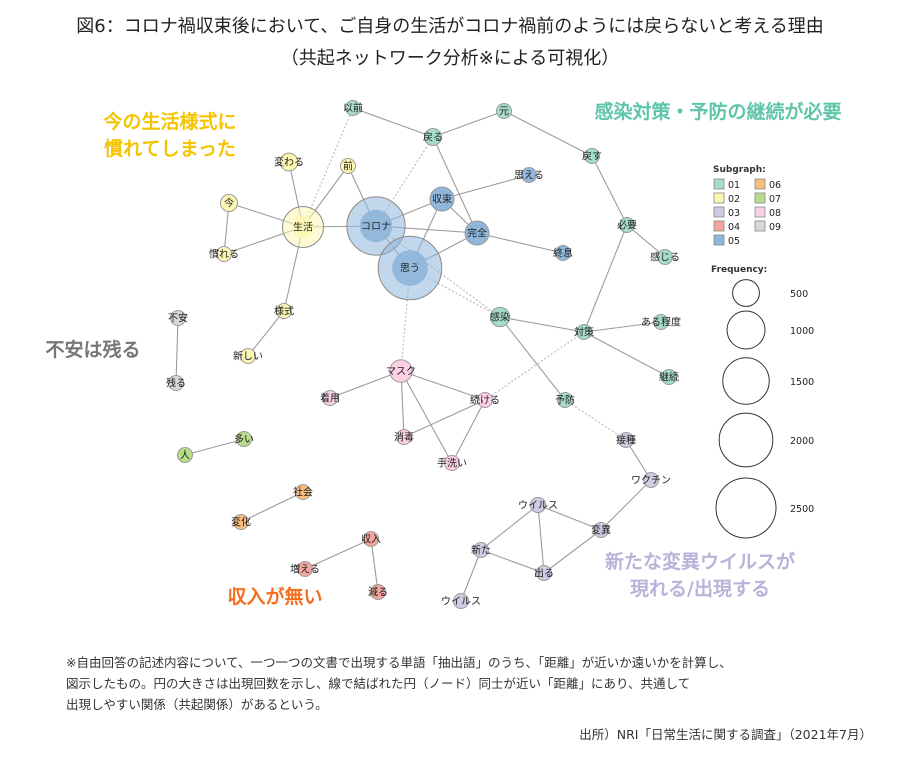 This screenshot has width=900, height=765. I want to click on edge-moto-modosu, so click(548, 133).